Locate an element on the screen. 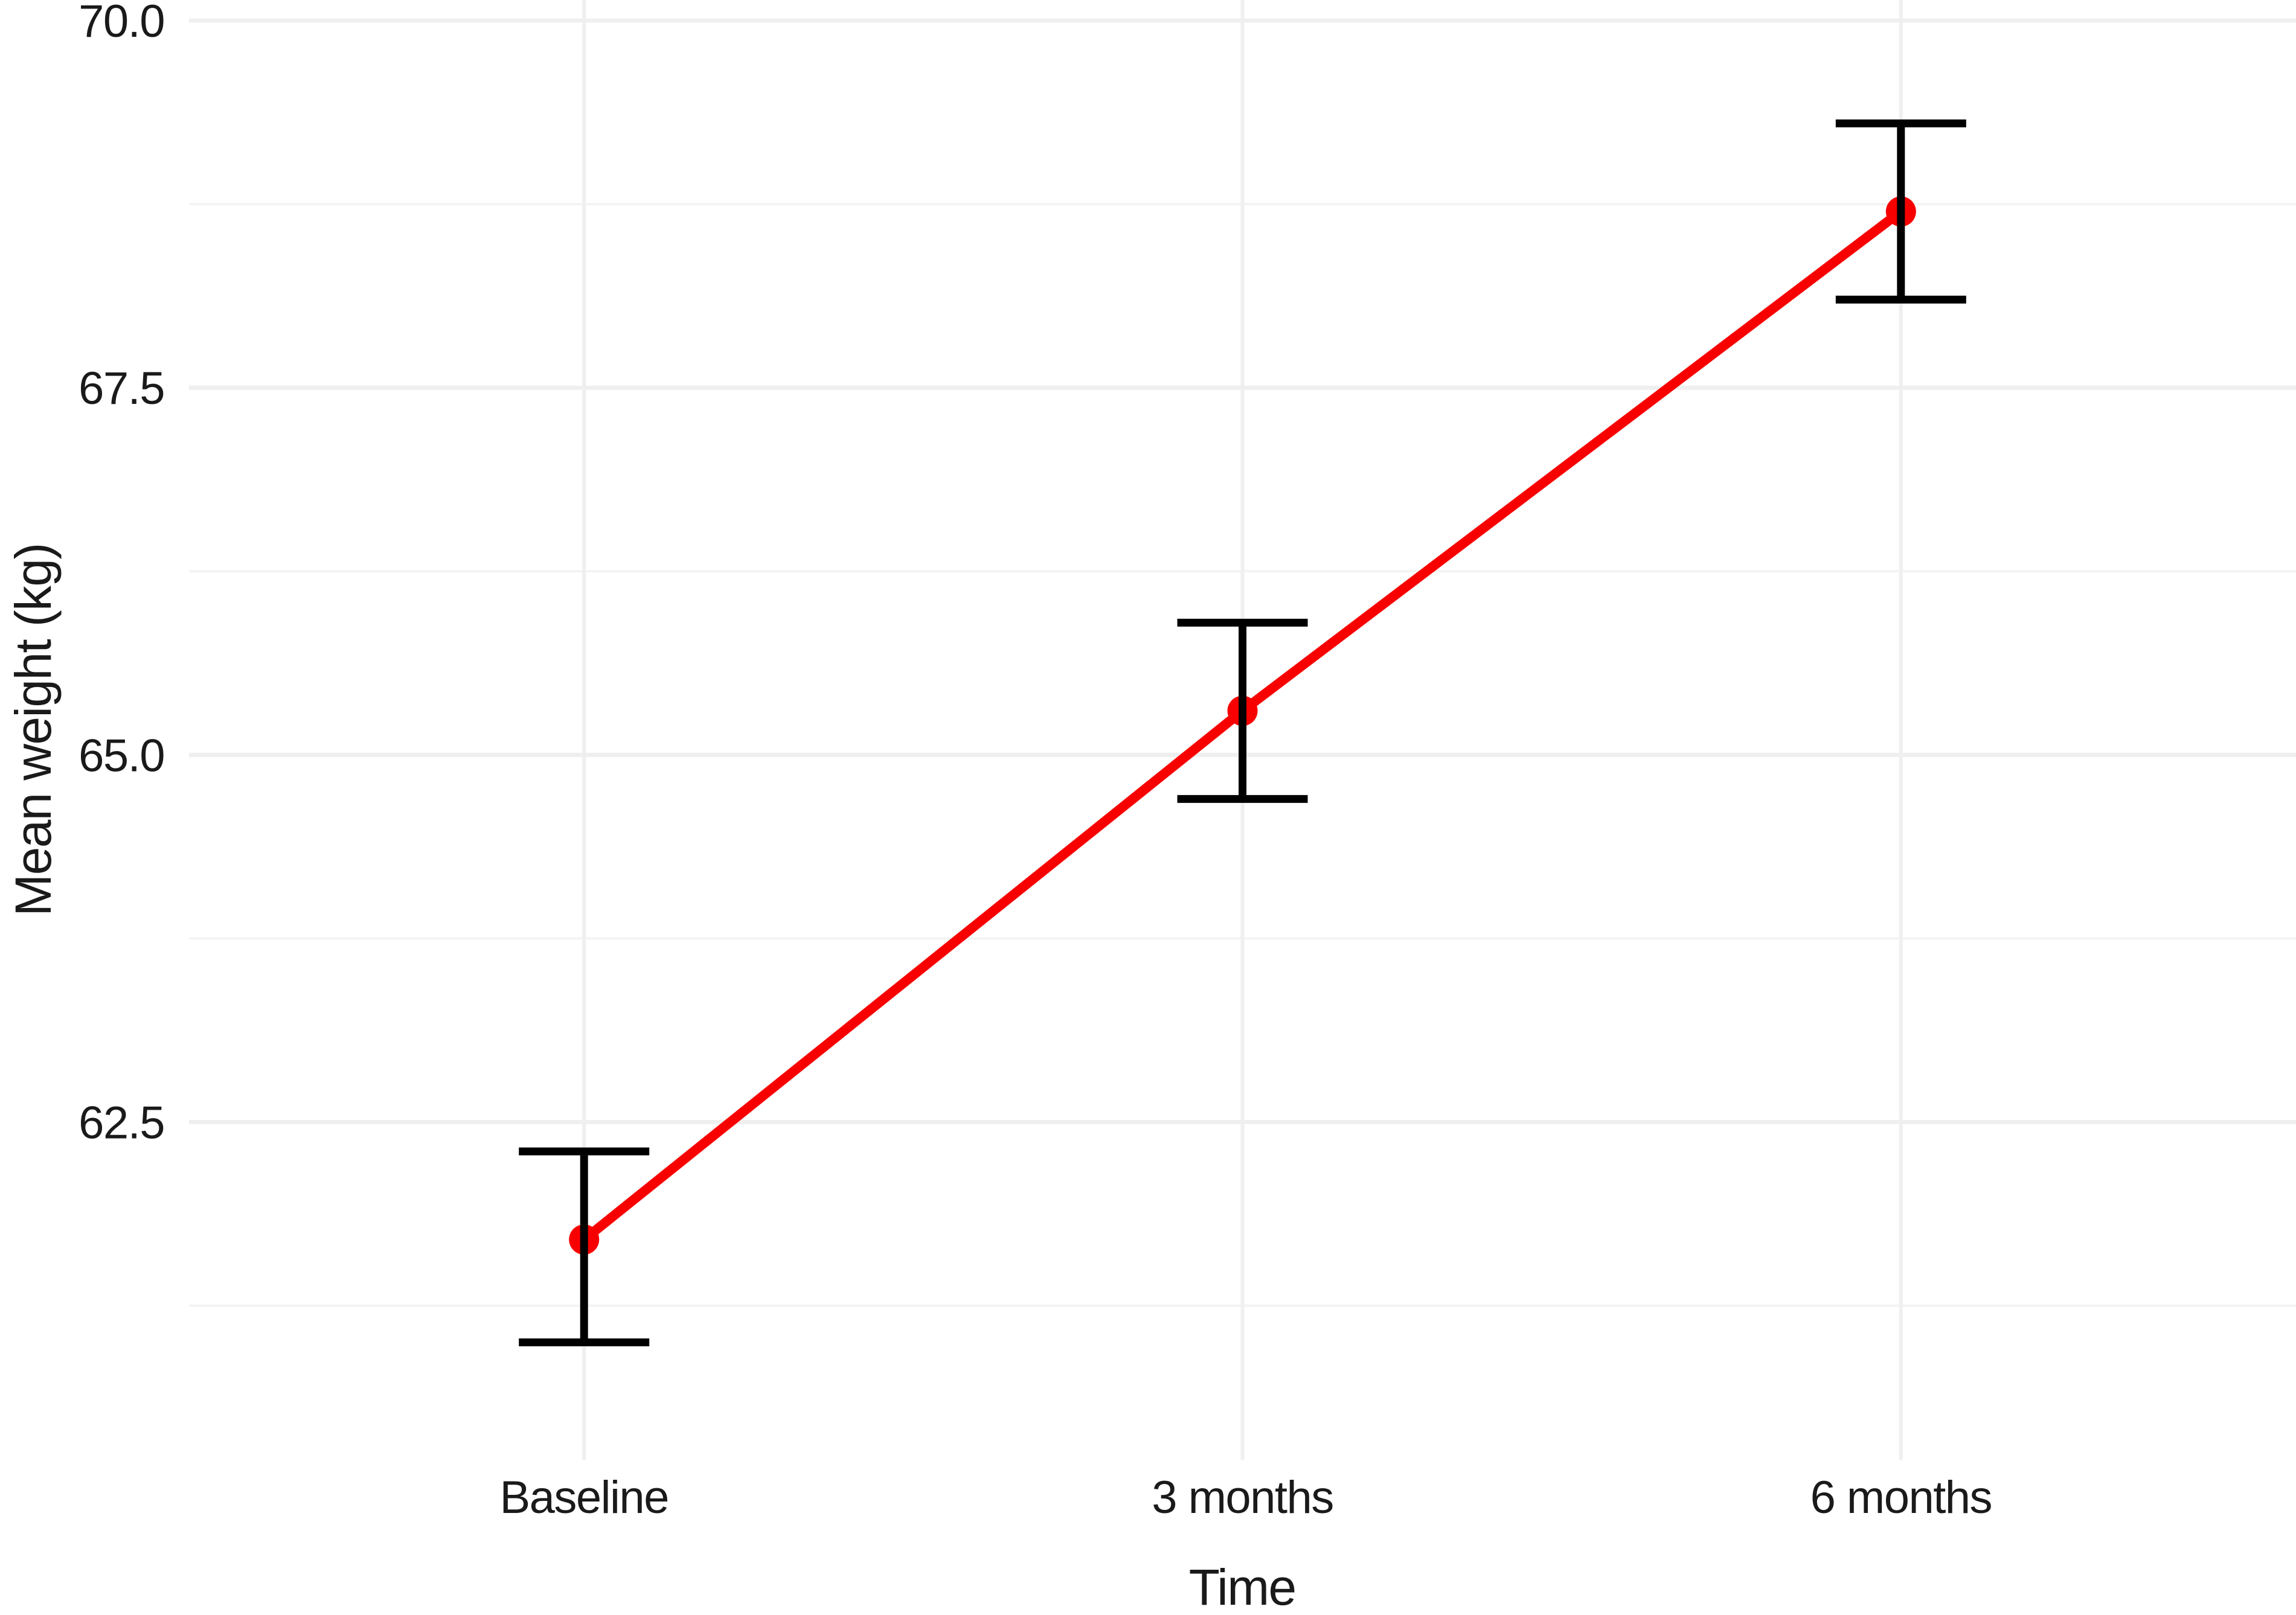  y-tick-labels: 70.0 67.5 65.0 62.5 is located at coordinates (122, 574).